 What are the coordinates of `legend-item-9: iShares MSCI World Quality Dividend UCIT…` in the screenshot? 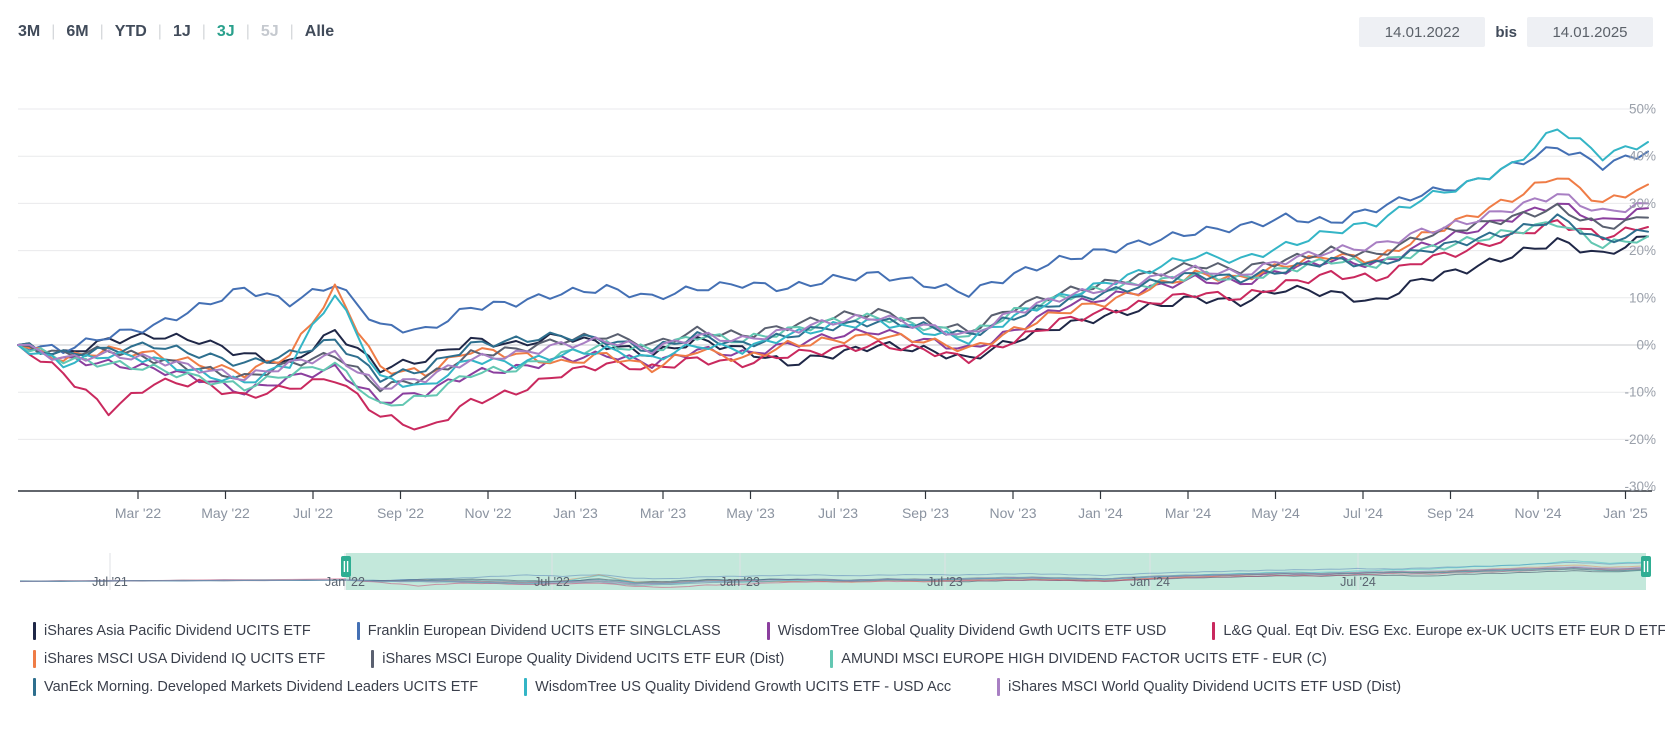 It's located at (1199, 687).